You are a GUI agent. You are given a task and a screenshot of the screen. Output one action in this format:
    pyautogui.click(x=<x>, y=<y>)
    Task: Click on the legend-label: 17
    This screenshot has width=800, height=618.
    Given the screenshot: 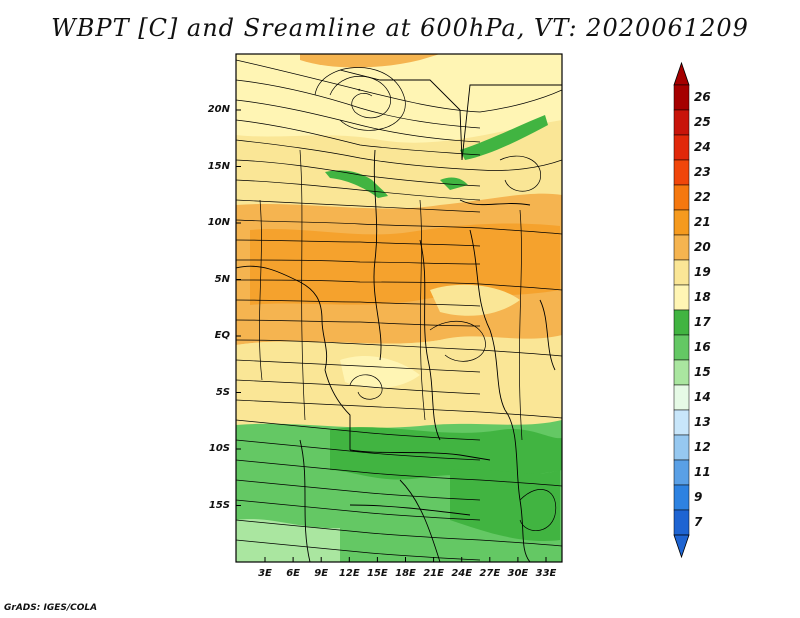 What is the action you would take?
    pyautogui.click(x=702, y=321)
    